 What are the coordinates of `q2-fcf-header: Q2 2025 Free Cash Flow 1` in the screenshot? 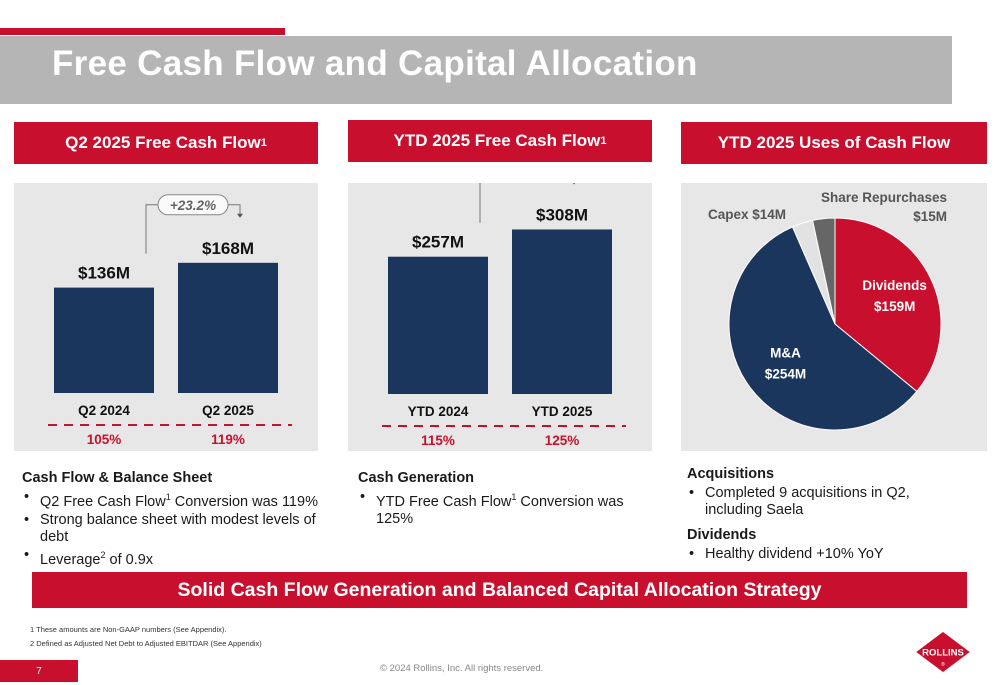 It's located at (166, 143).